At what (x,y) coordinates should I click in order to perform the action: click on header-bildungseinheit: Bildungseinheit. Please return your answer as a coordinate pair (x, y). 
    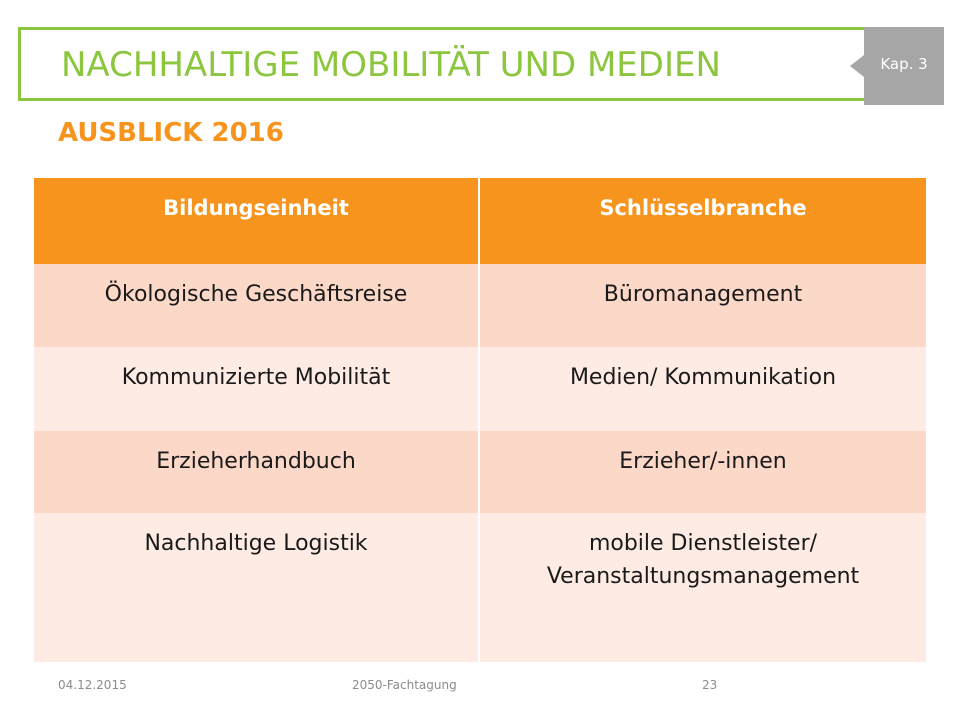
    Looking at the image, I should click on (257, 221).